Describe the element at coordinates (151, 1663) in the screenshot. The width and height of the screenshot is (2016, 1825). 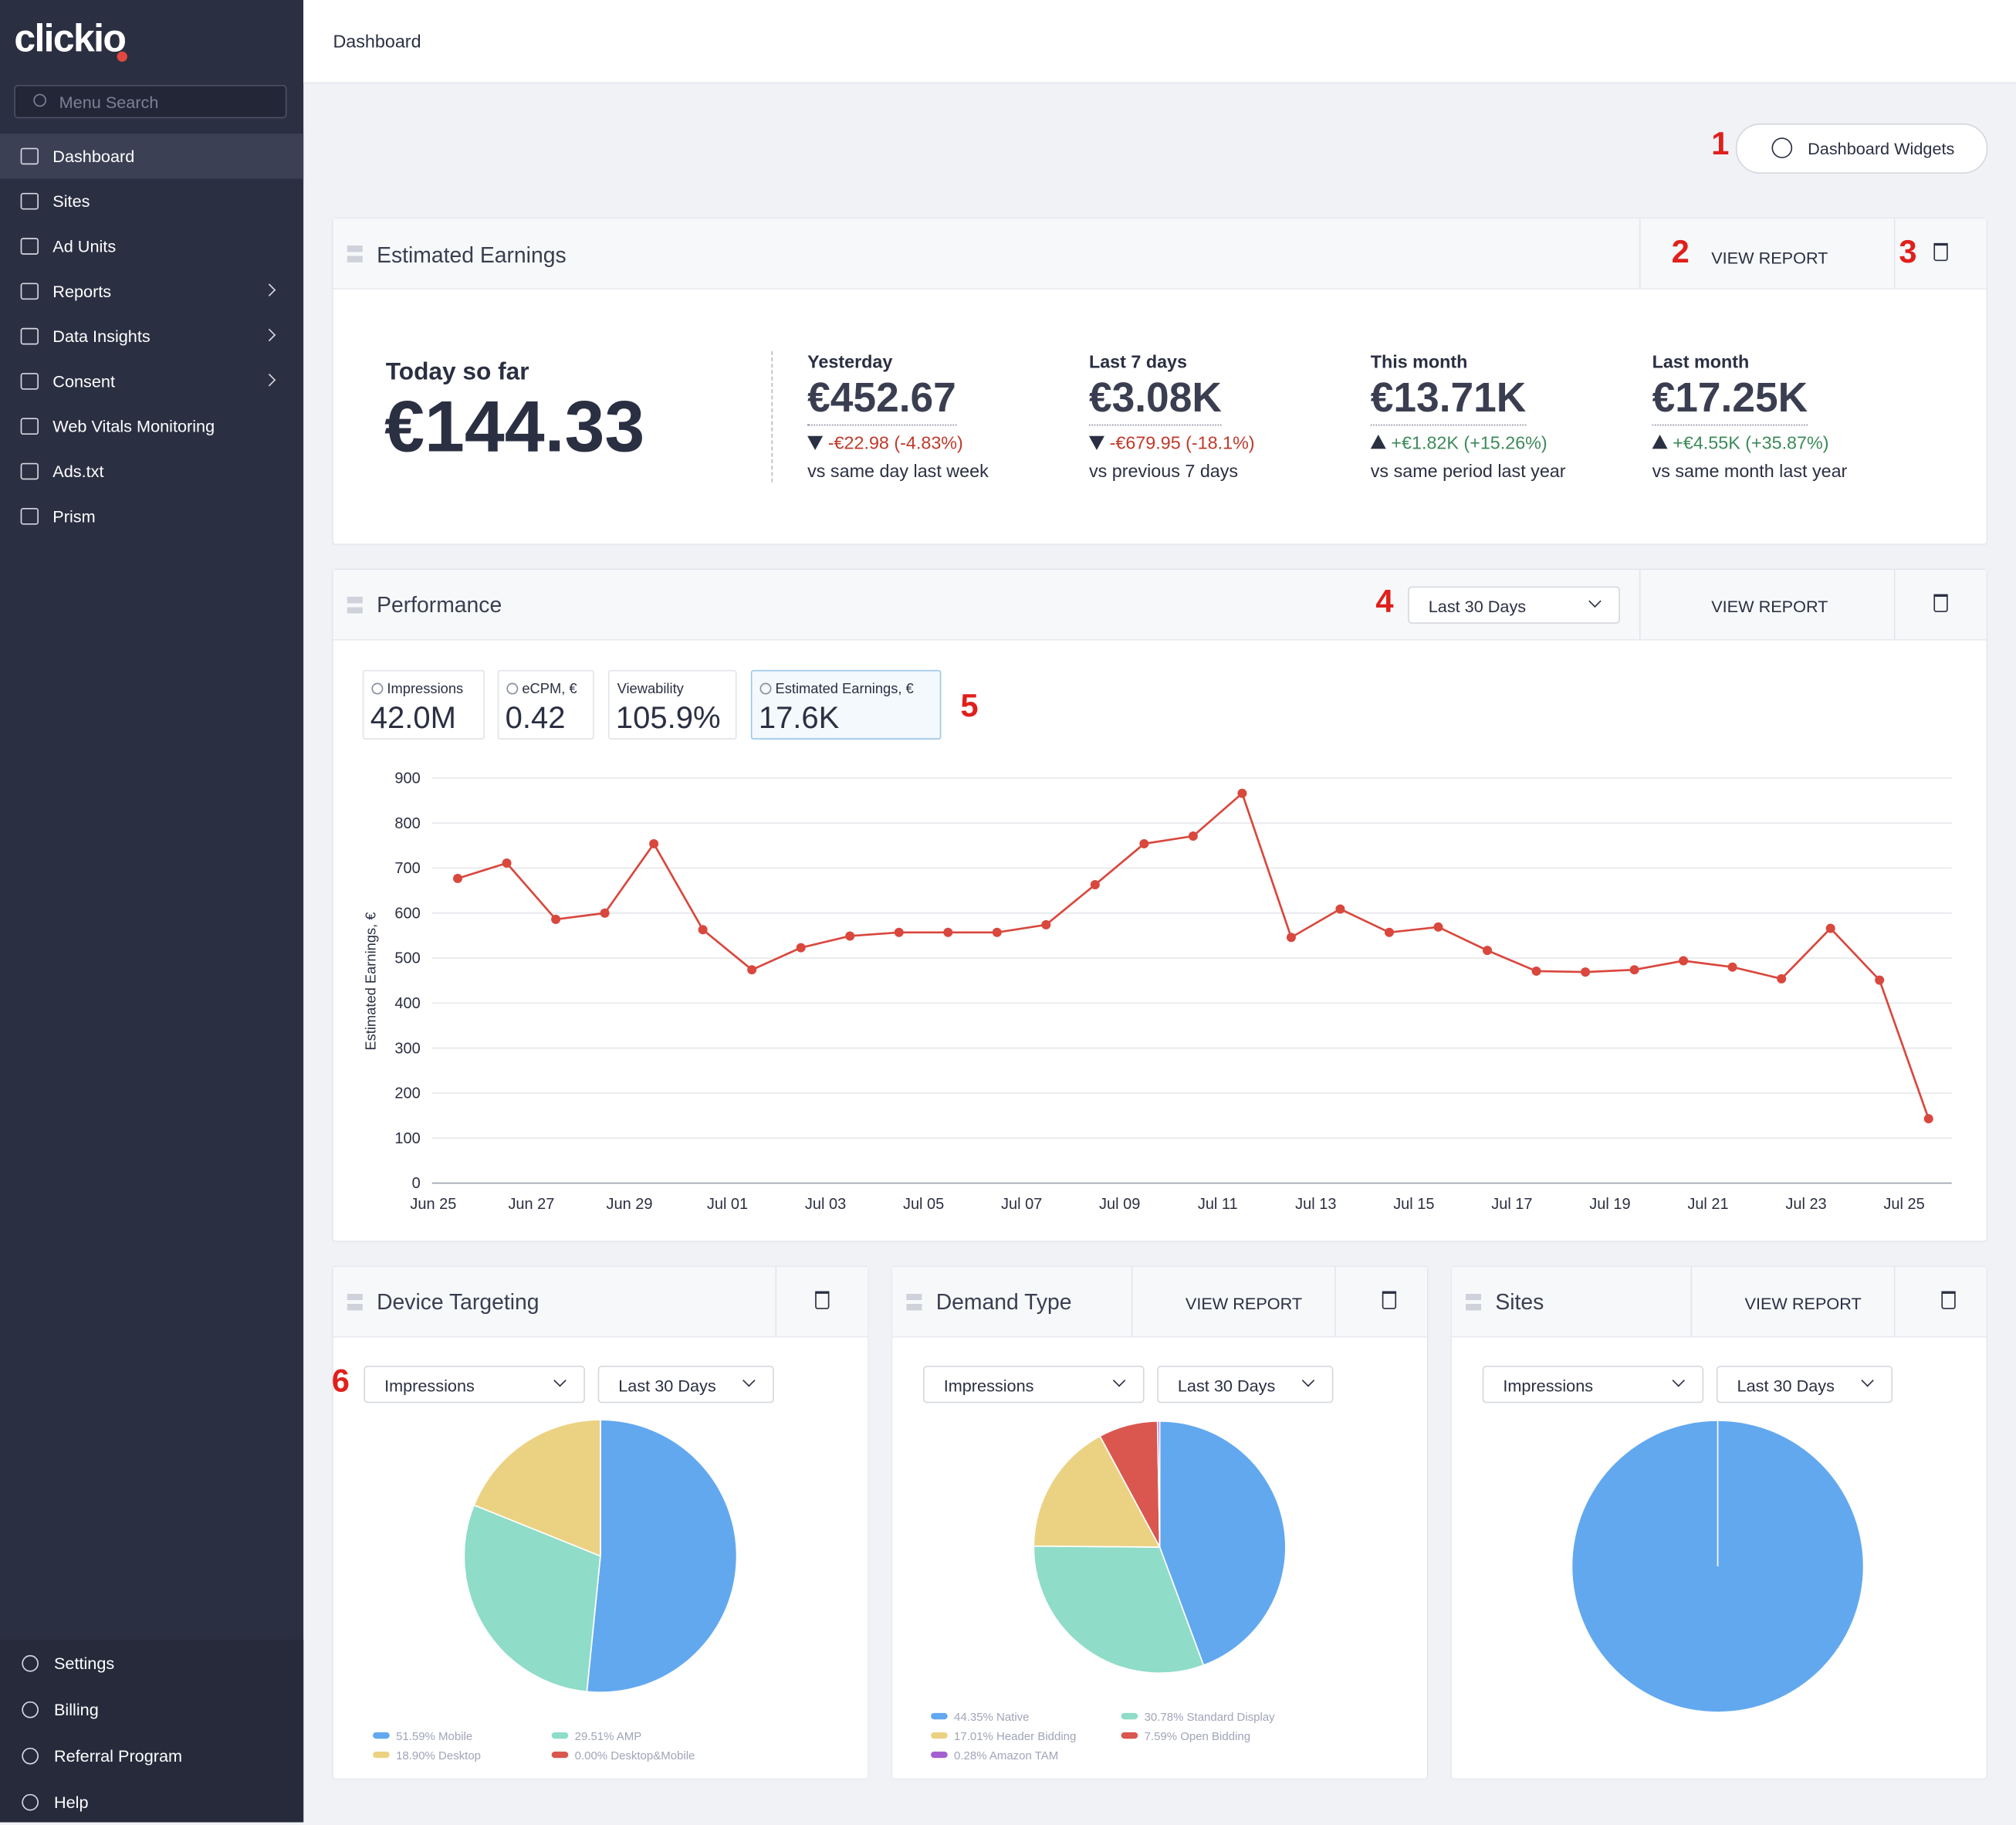
I see `menu-item: Settings` at that location.